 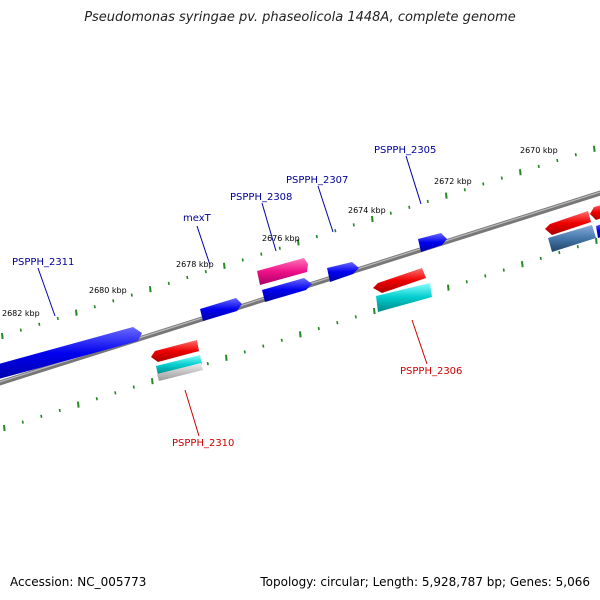 I want to click on scale-label: 2674 kbp, so click(x=367, y=210).